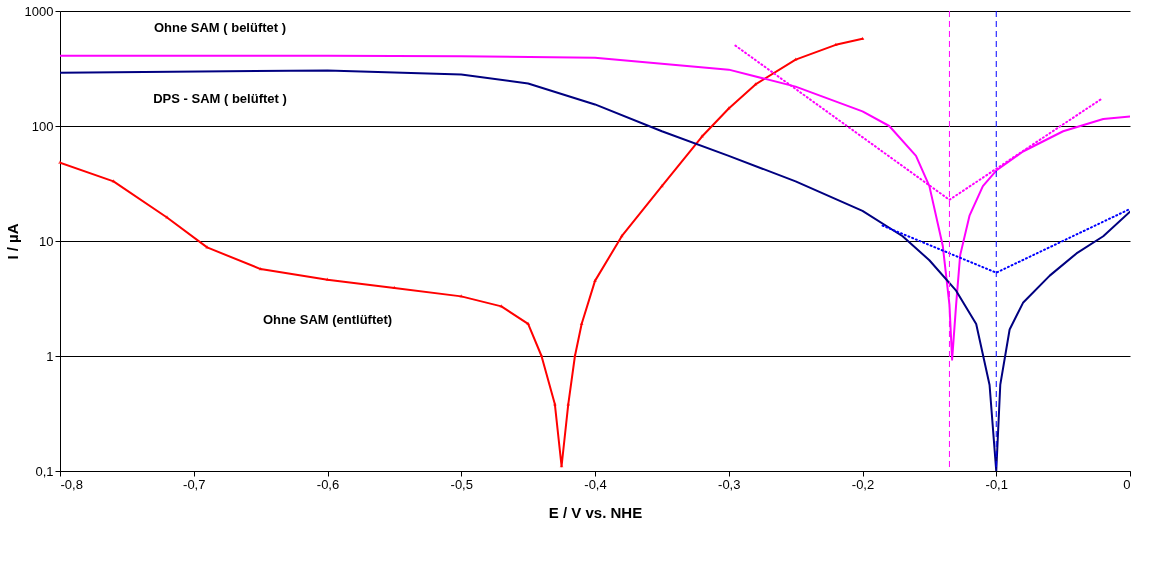 The height and width of the screenshot is (564, 1176). What do you see at coordinates (220, 27) in the screenshot?
I see `series-label: Ohne SAM ( belüftet )` at bounding box center [220, 27].